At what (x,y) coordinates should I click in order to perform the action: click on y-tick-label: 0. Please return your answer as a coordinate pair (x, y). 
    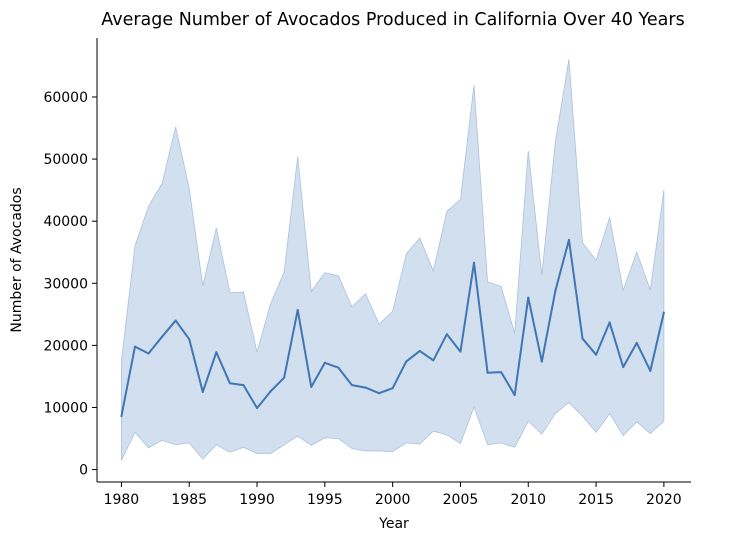
    Looking at the image, I should click on (83, 471).